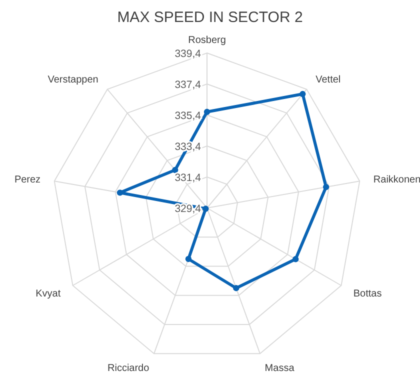 This screenshot has height=385, width=420. What do you see at coordinates (396, 180) in the screenshot?
I see `spoke-label: Raikkonen` at bounding box center [396, 180].